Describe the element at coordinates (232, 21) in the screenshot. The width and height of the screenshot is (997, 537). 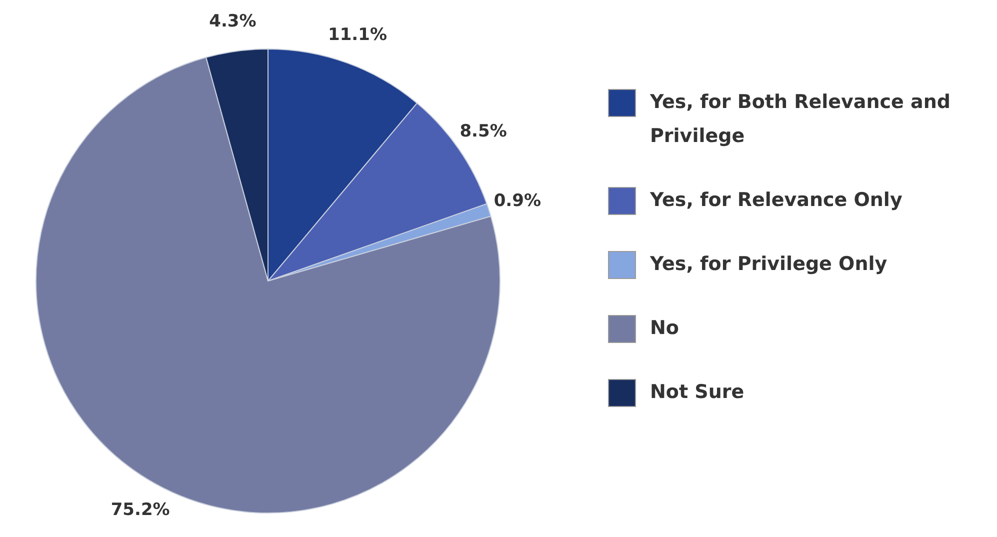
I see `data-label: 4.3%` at that location.